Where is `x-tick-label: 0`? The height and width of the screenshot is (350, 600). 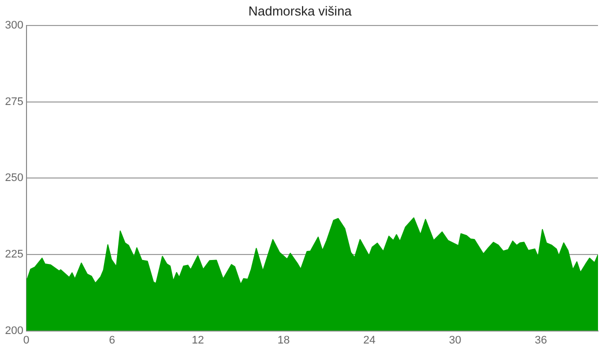
x-tick-label: 0 is located at coordinates (26, 340).